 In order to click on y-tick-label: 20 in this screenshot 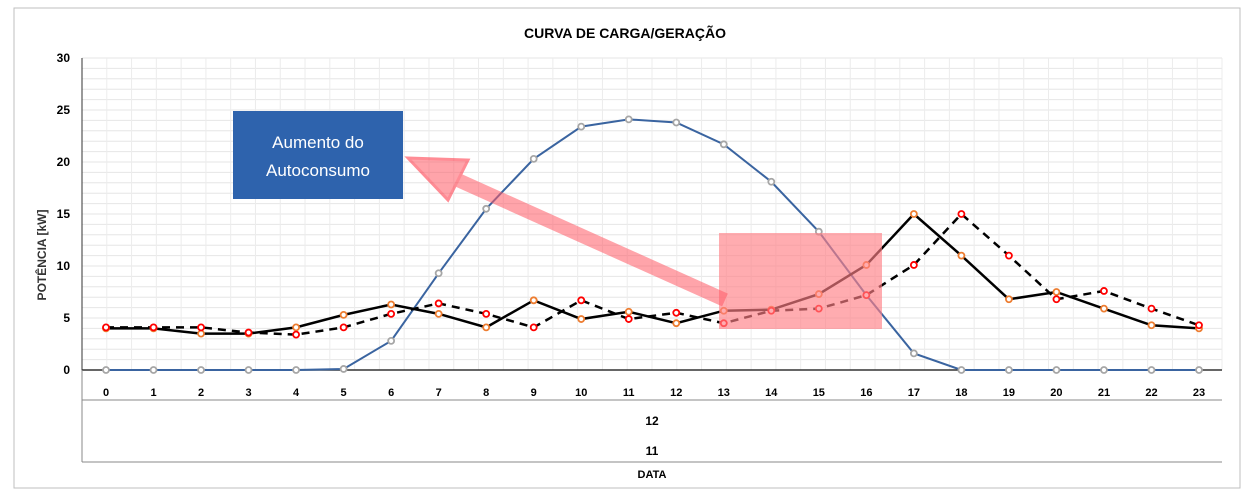, I will do `click(64, 162)`.